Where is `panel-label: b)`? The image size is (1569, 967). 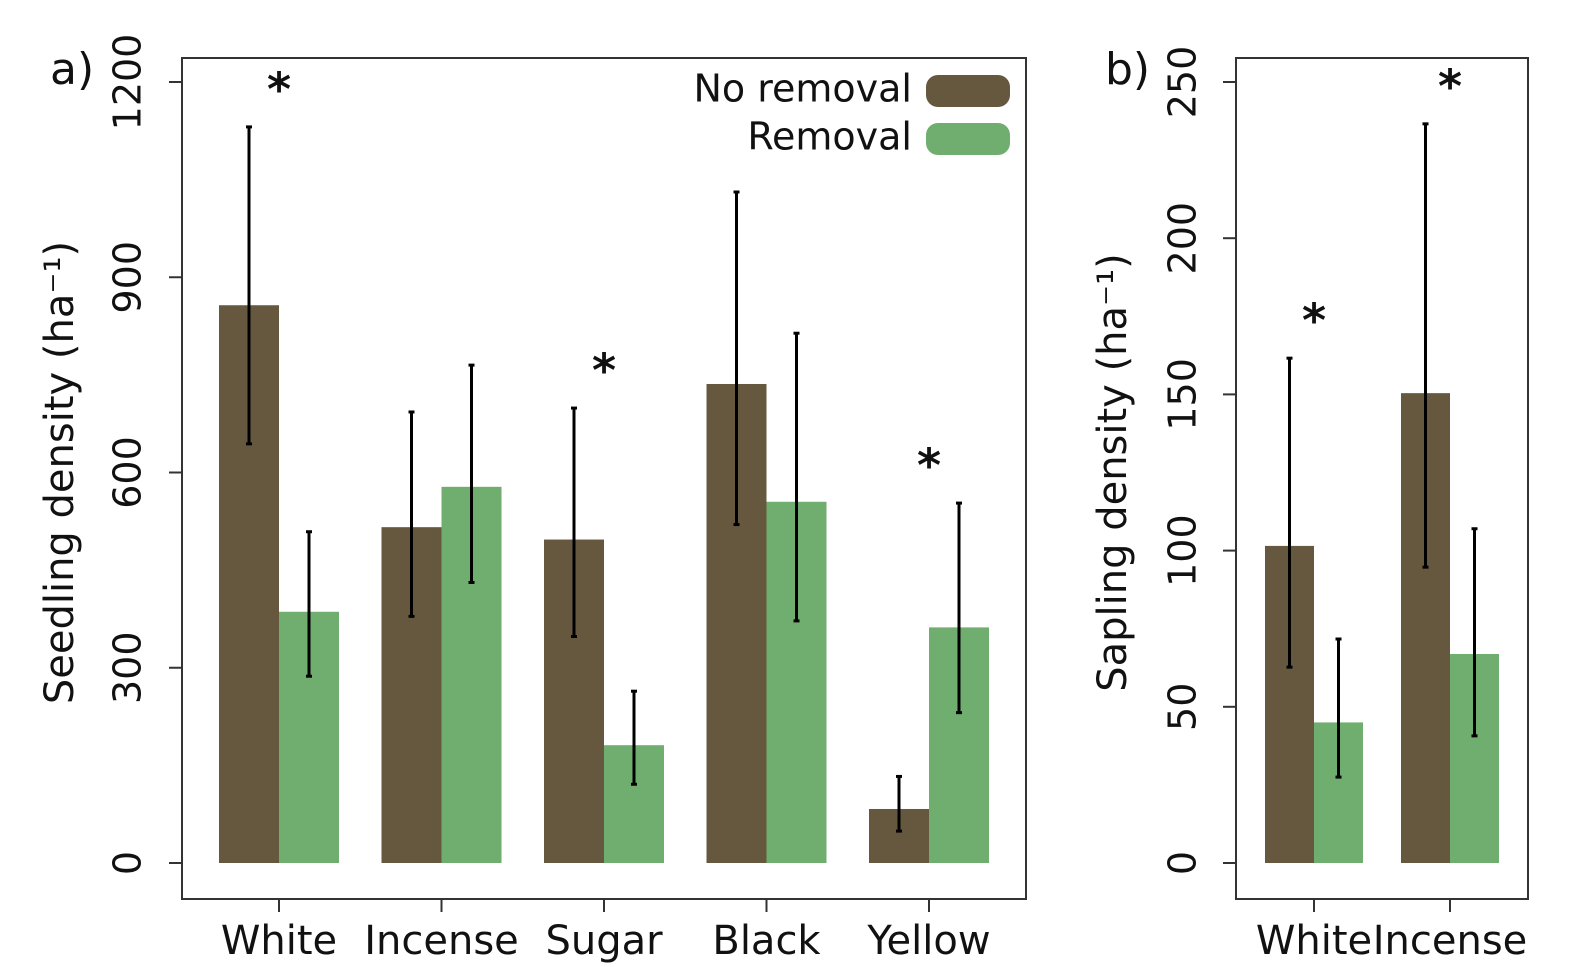
panel-label: b) is located at coordinates (1127, 69).